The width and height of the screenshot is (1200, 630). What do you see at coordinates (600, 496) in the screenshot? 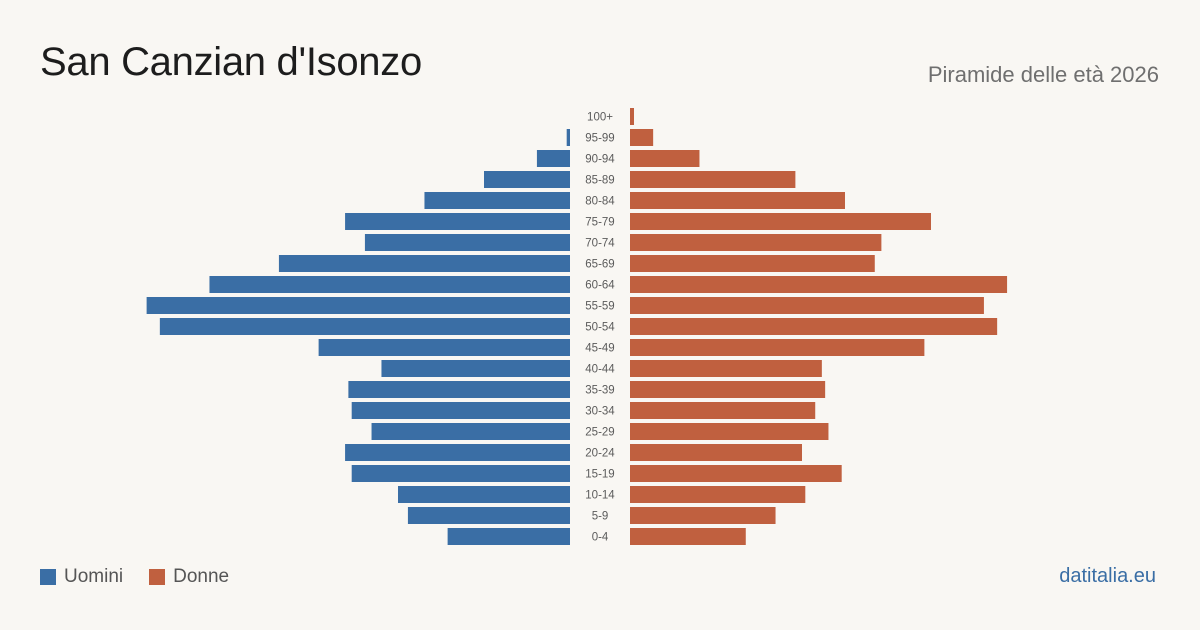
I see `age-label-10-14: 10-14` at bounding box center [600, 496].